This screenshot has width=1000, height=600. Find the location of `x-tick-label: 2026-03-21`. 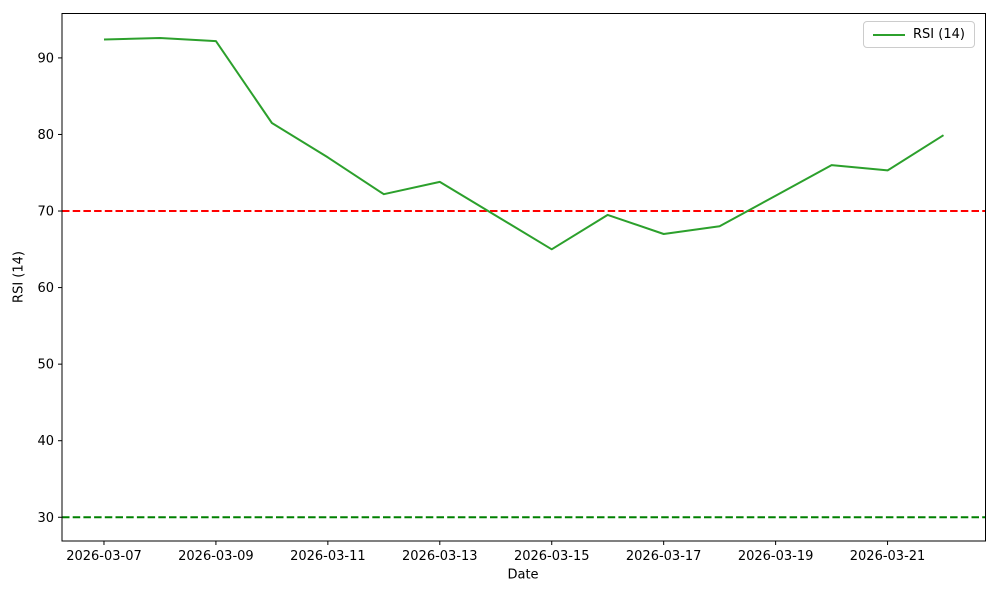

x-tick-label: 2026-03-21 is located at coordinates (888, 556).